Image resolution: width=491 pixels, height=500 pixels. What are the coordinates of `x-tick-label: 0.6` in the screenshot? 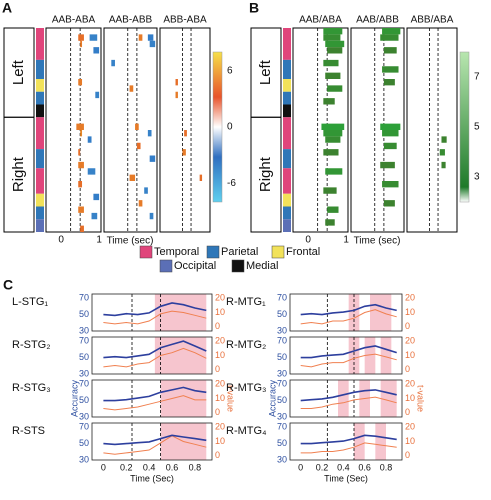 It's located at (172, 467).